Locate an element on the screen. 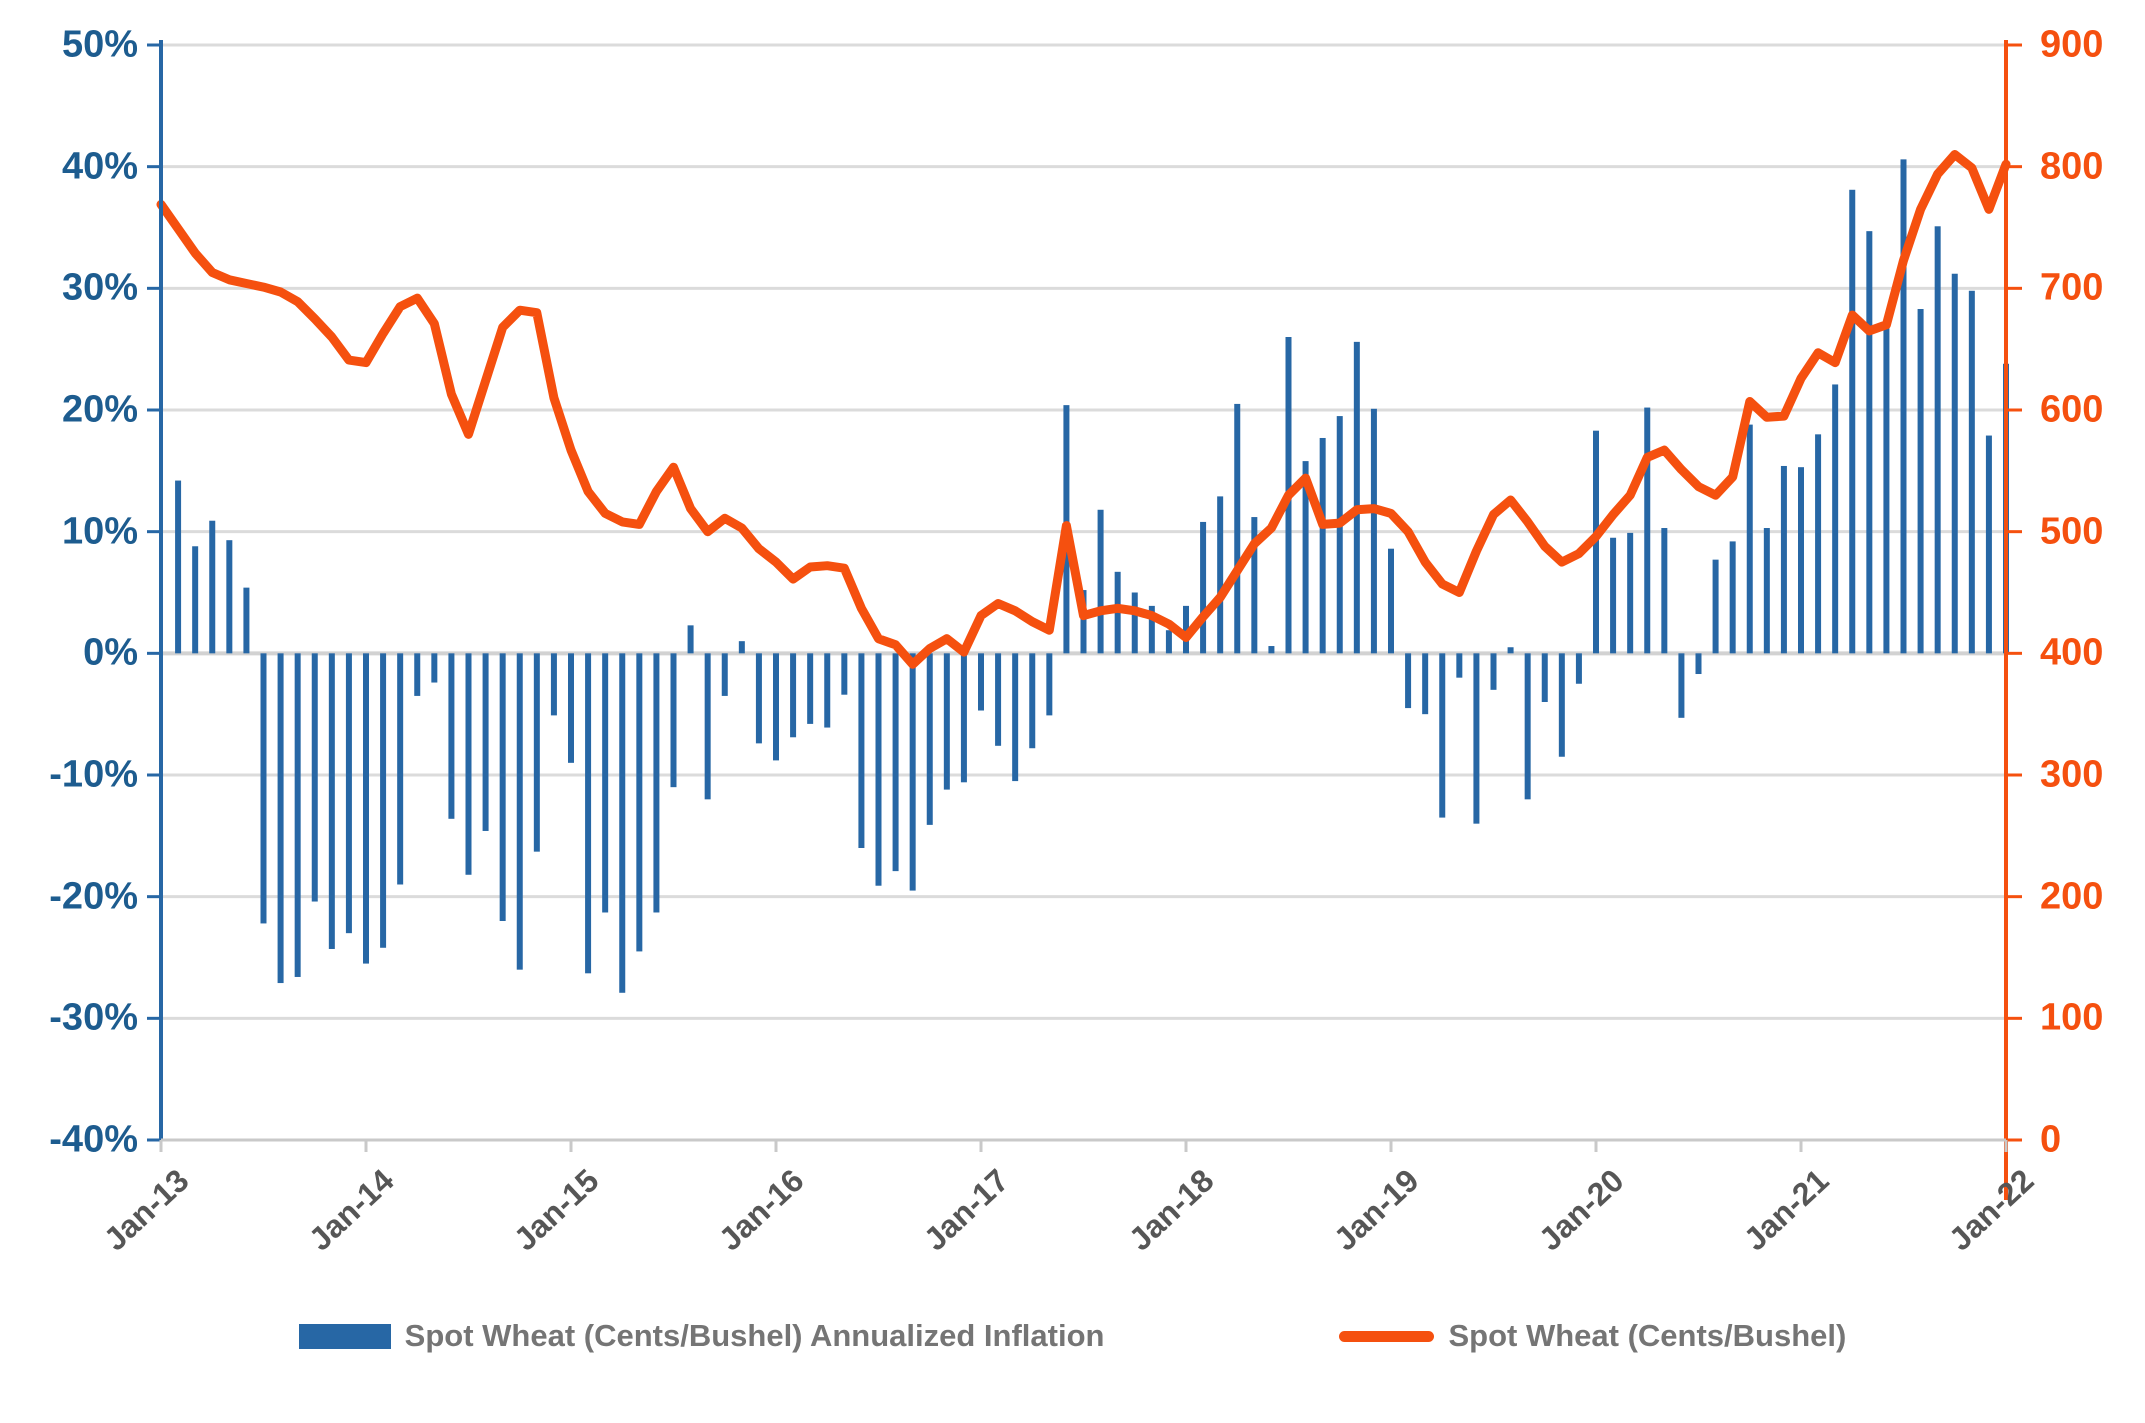 Image resolution: width=2145 pixels, height=1423 pixels. legend-item-price: Spot Wheat (Cents/Bushel) is located at coordinates (1592, 1336).